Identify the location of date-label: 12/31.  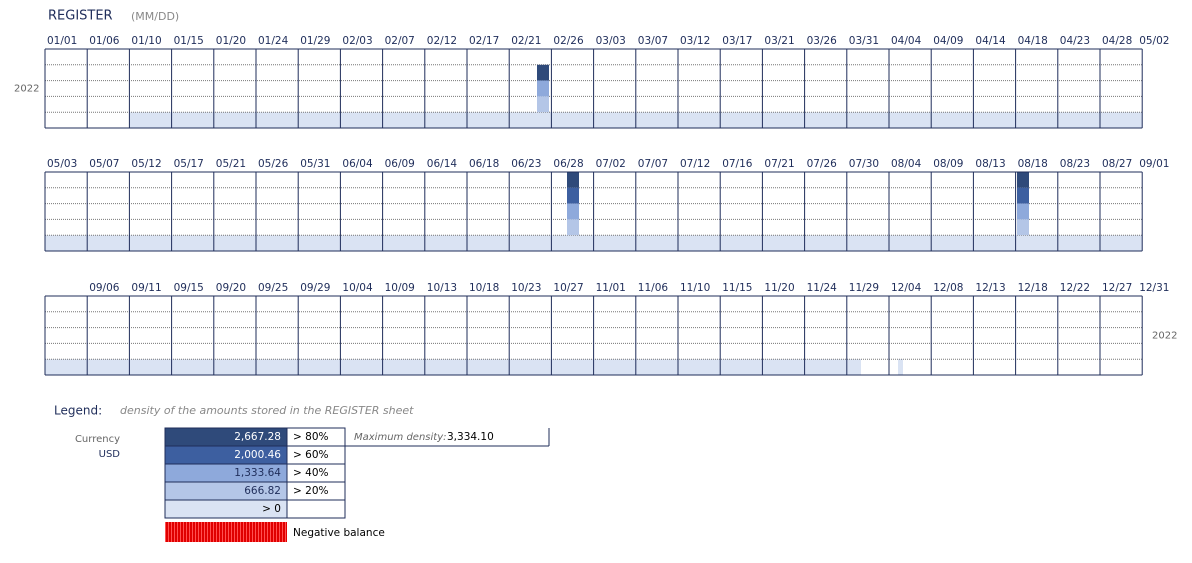
(1154, 288).